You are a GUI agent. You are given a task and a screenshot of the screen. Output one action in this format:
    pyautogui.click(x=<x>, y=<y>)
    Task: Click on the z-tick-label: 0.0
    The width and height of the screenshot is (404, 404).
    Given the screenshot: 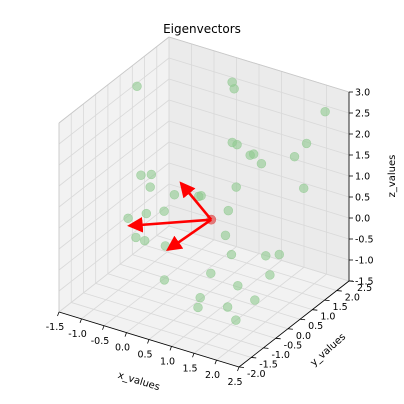 What is the action you would take?
    pyautogui.click(x=362, y=219)
    